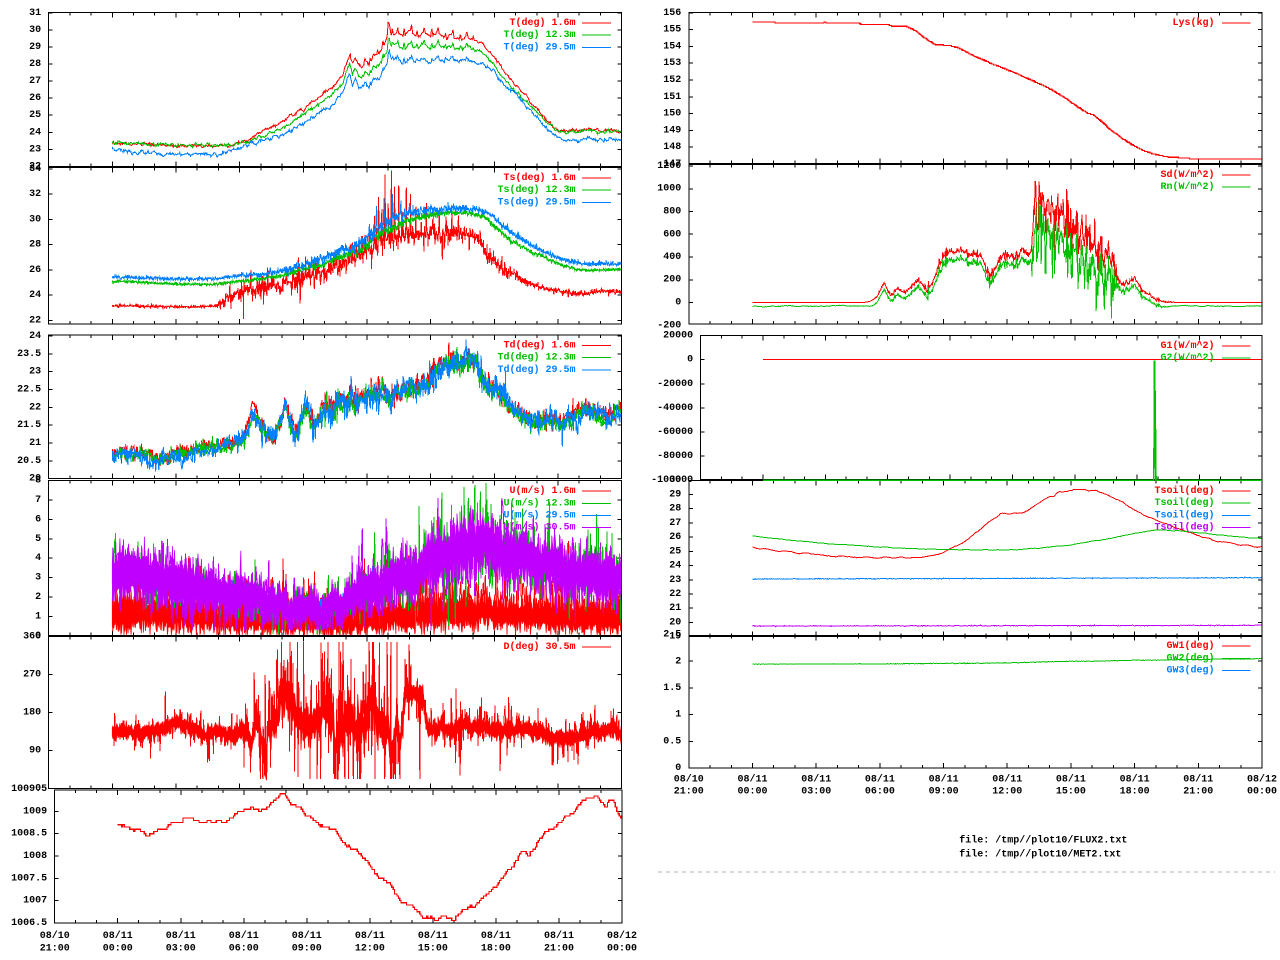 Image resolution: width=1280 pixels, height=960 pixels. What do you see at coordinates (29, 461) in the screenshot?
I see `svg-text: 20.5` at bounding box center [29, 461].